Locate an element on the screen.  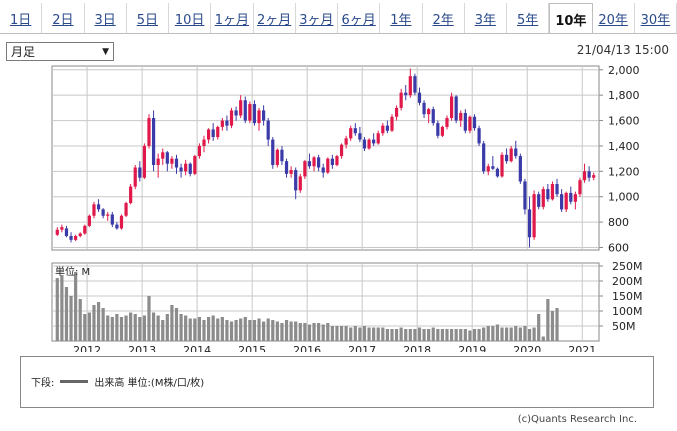
tab-7: 2ヶ月 is located at coordinates (274, 18).